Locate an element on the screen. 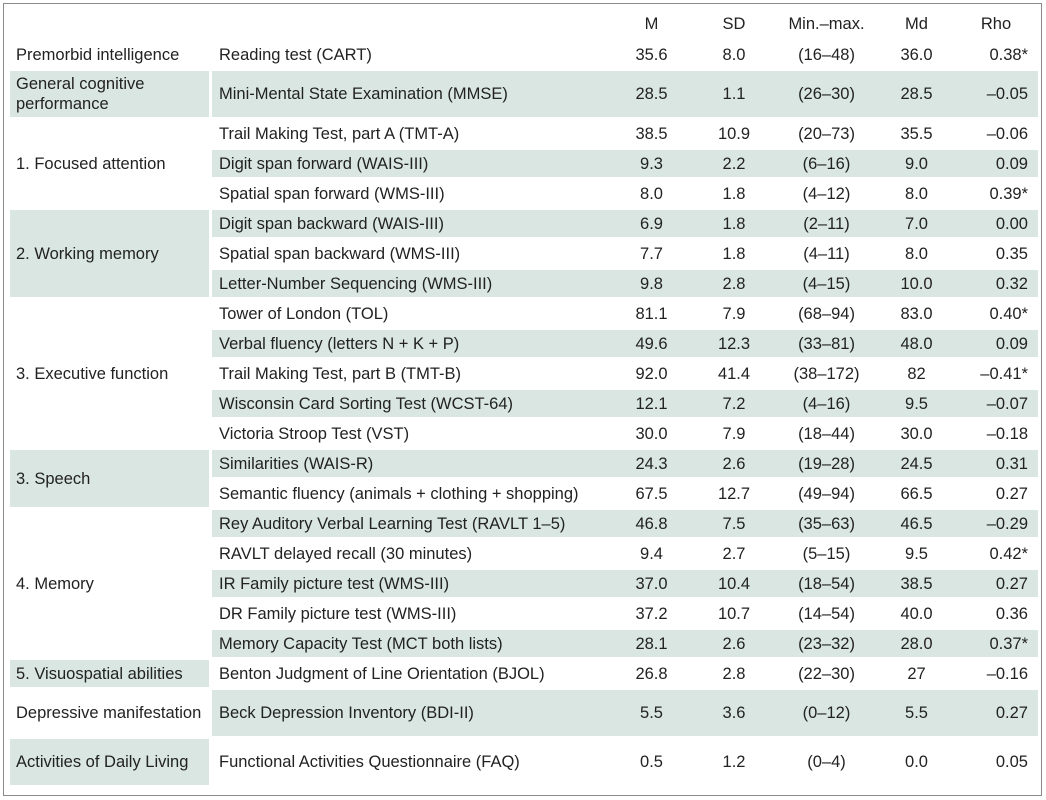 This screenshot has width=1046, height=800. range-cell: (49–94) is located at coordinates (826, 493).